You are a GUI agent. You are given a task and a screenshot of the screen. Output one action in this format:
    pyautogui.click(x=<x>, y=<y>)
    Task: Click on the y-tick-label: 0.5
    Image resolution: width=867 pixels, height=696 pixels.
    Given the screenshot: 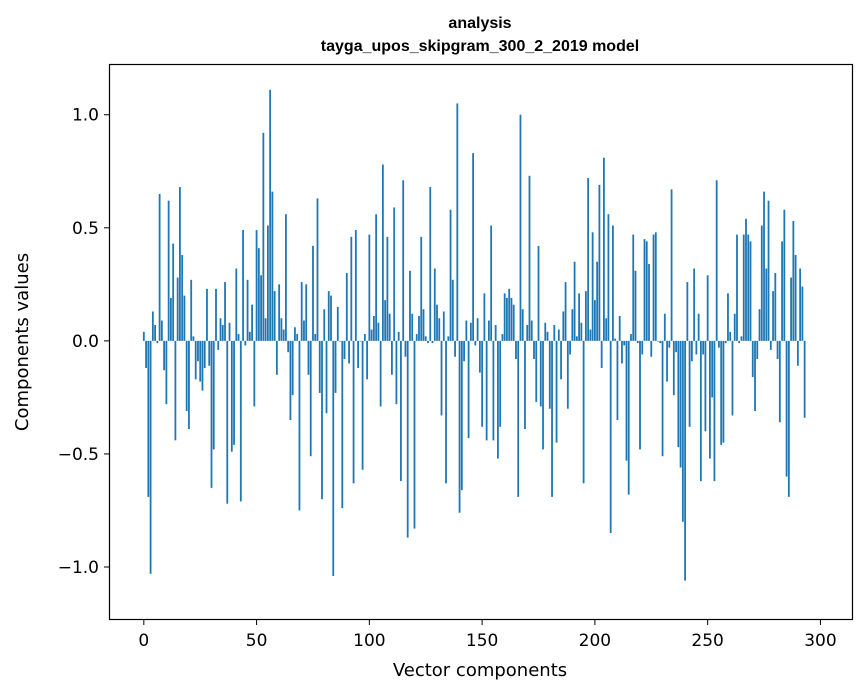 What is the action you would take?
    pyautogui.click(x=85, y=229)
    